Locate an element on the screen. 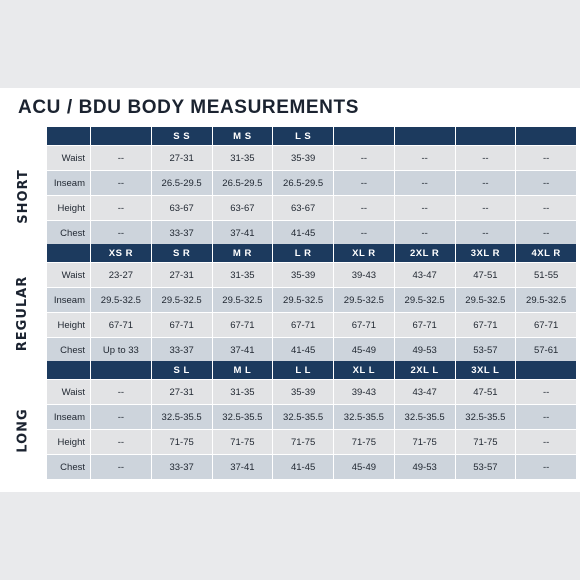 The width and height of the screenshot is (580, 580). measurement-value-cell: 39-43 is located at coordinates (364, 275).